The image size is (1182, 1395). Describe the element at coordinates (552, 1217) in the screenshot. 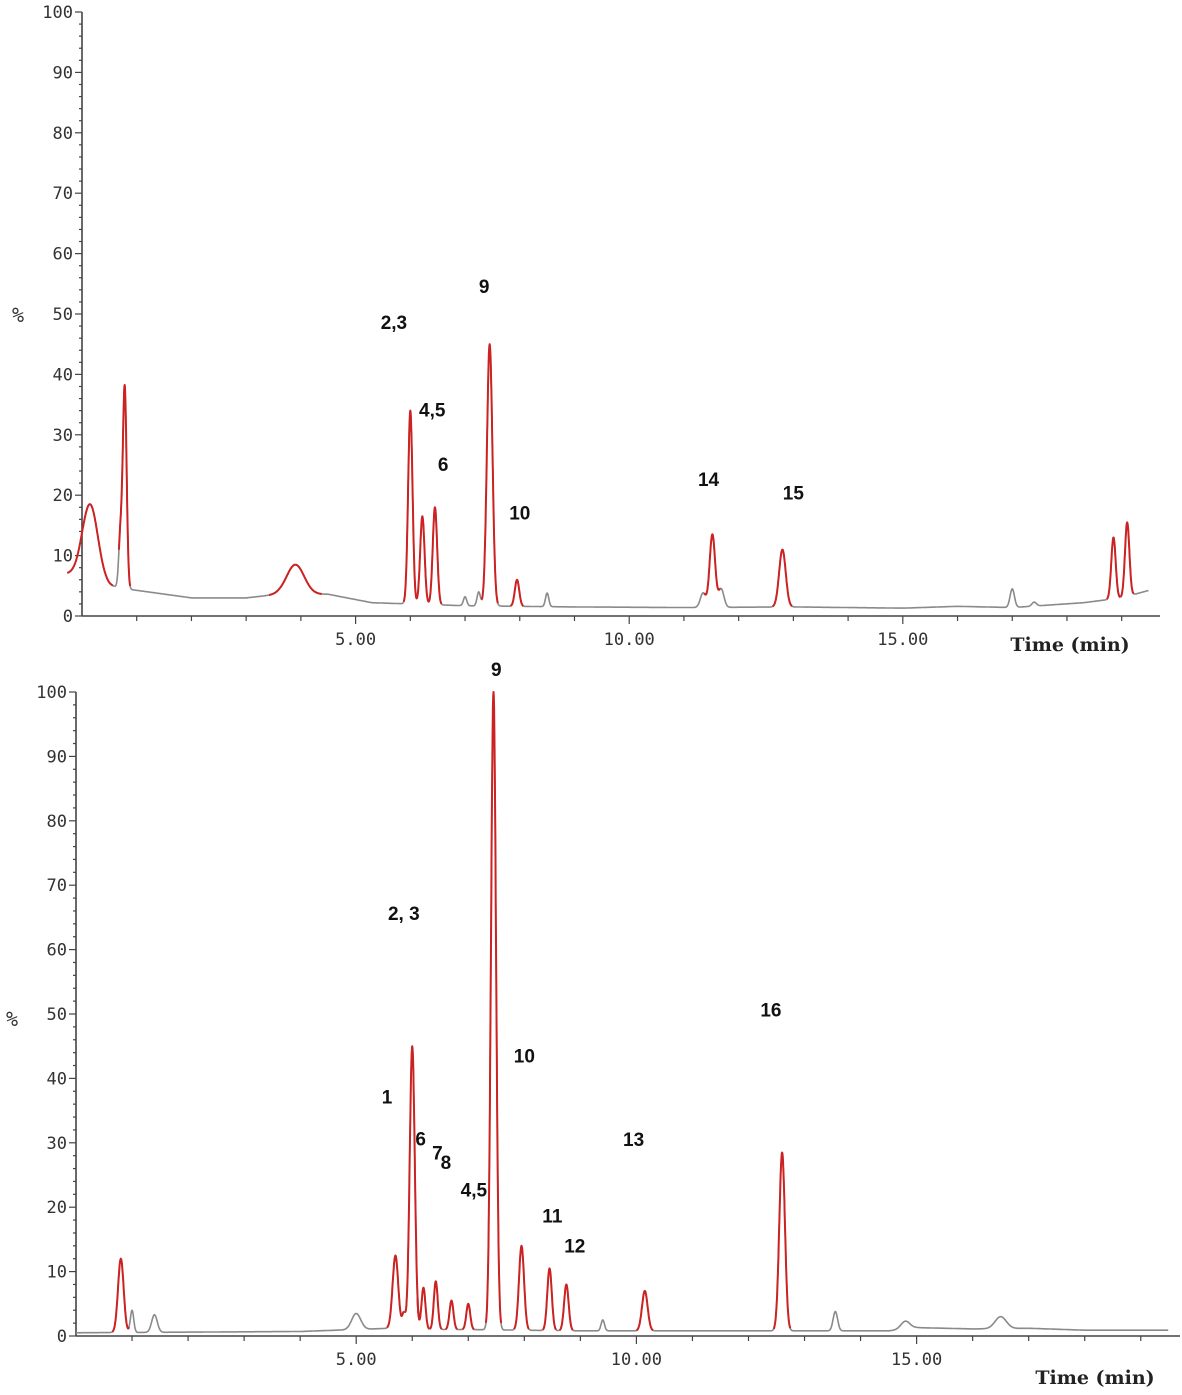

I see `peak-label: 11` at that location.